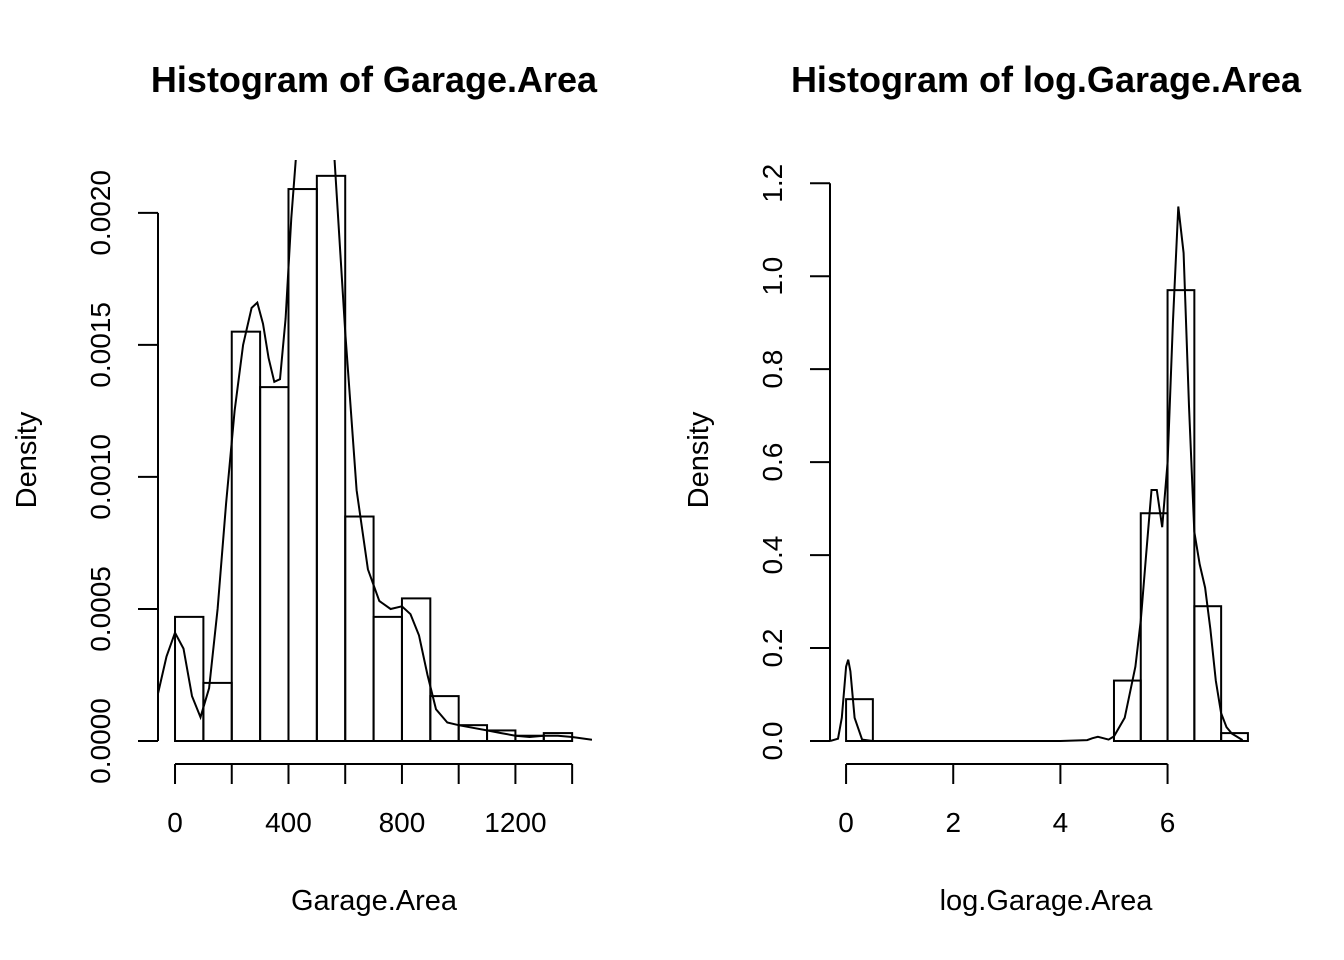 The height and width of the screenshot is (960, 1344). Describe the element at coordinates (1061, 822) in the screenshot. I see `x-tick-label: 4` at that location.